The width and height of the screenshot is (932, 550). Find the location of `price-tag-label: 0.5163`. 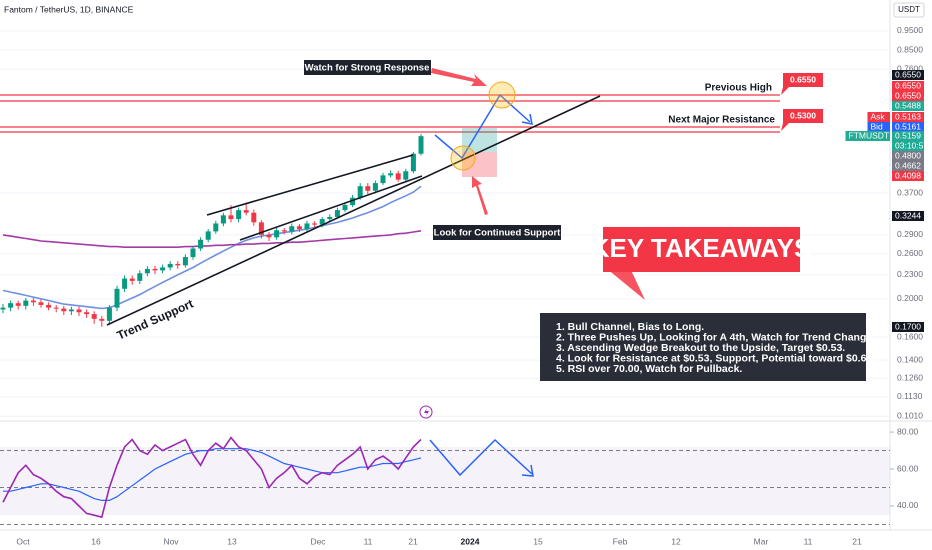

price-tag-label: 0.5163 is located at coordinates (908, 116).